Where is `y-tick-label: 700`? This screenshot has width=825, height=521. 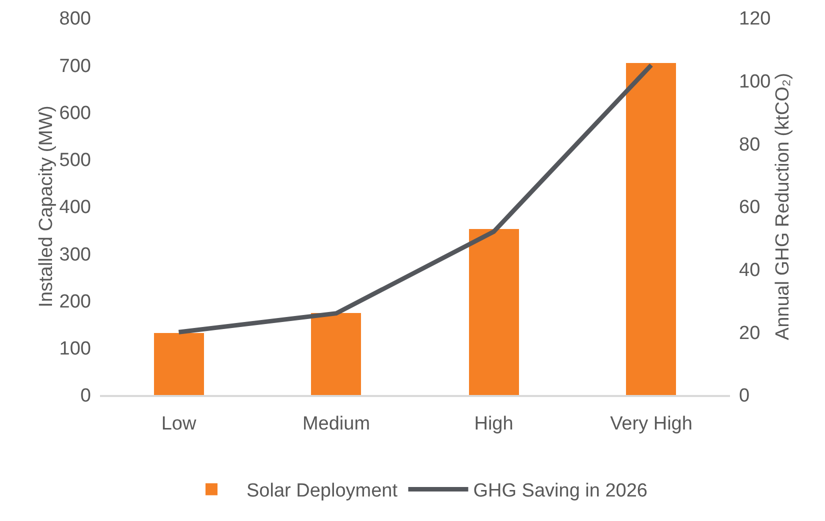
y-tick-label: 700 is located at coordinates (75, 66).